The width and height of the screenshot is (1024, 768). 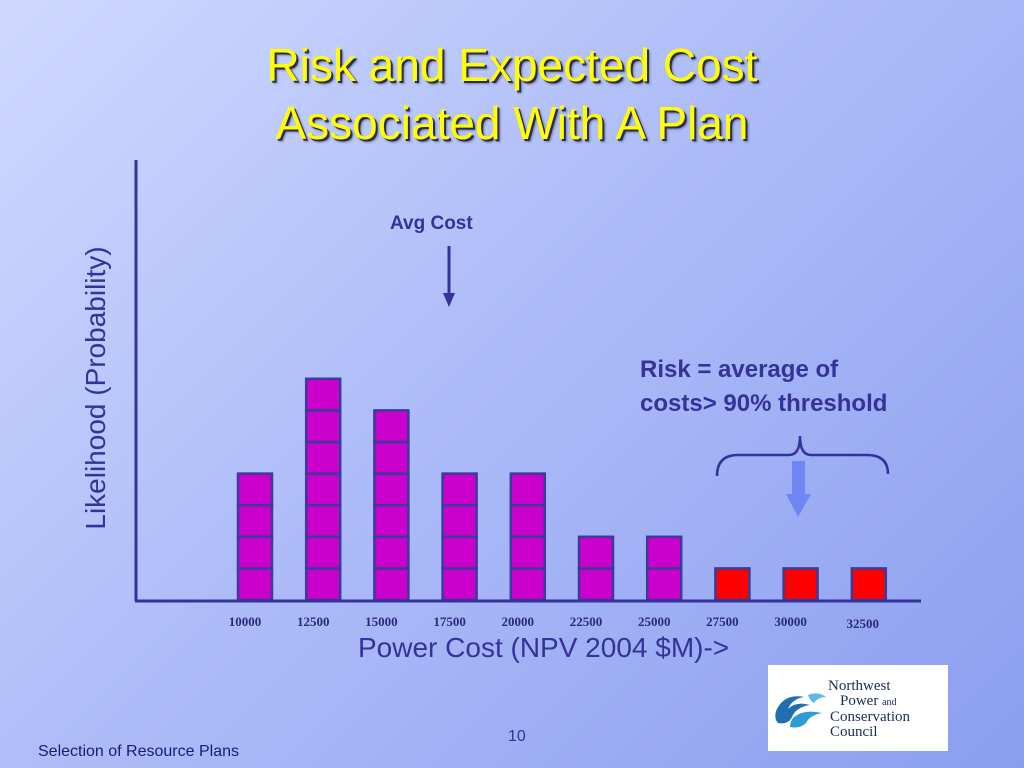 What do you see at coordinates (449, 276) in the screenshot?
I see `avg-cost-arrow` at bounding box center [449, 276].